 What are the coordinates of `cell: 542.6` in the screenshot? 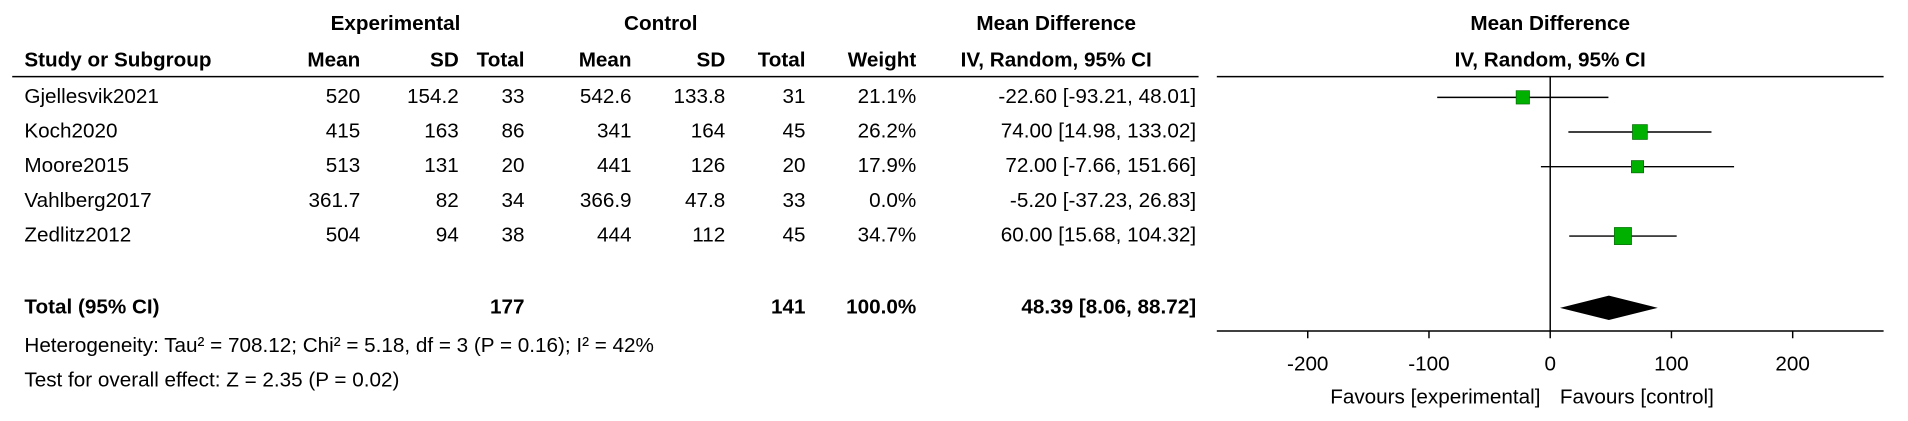 It's located at (606, 96).